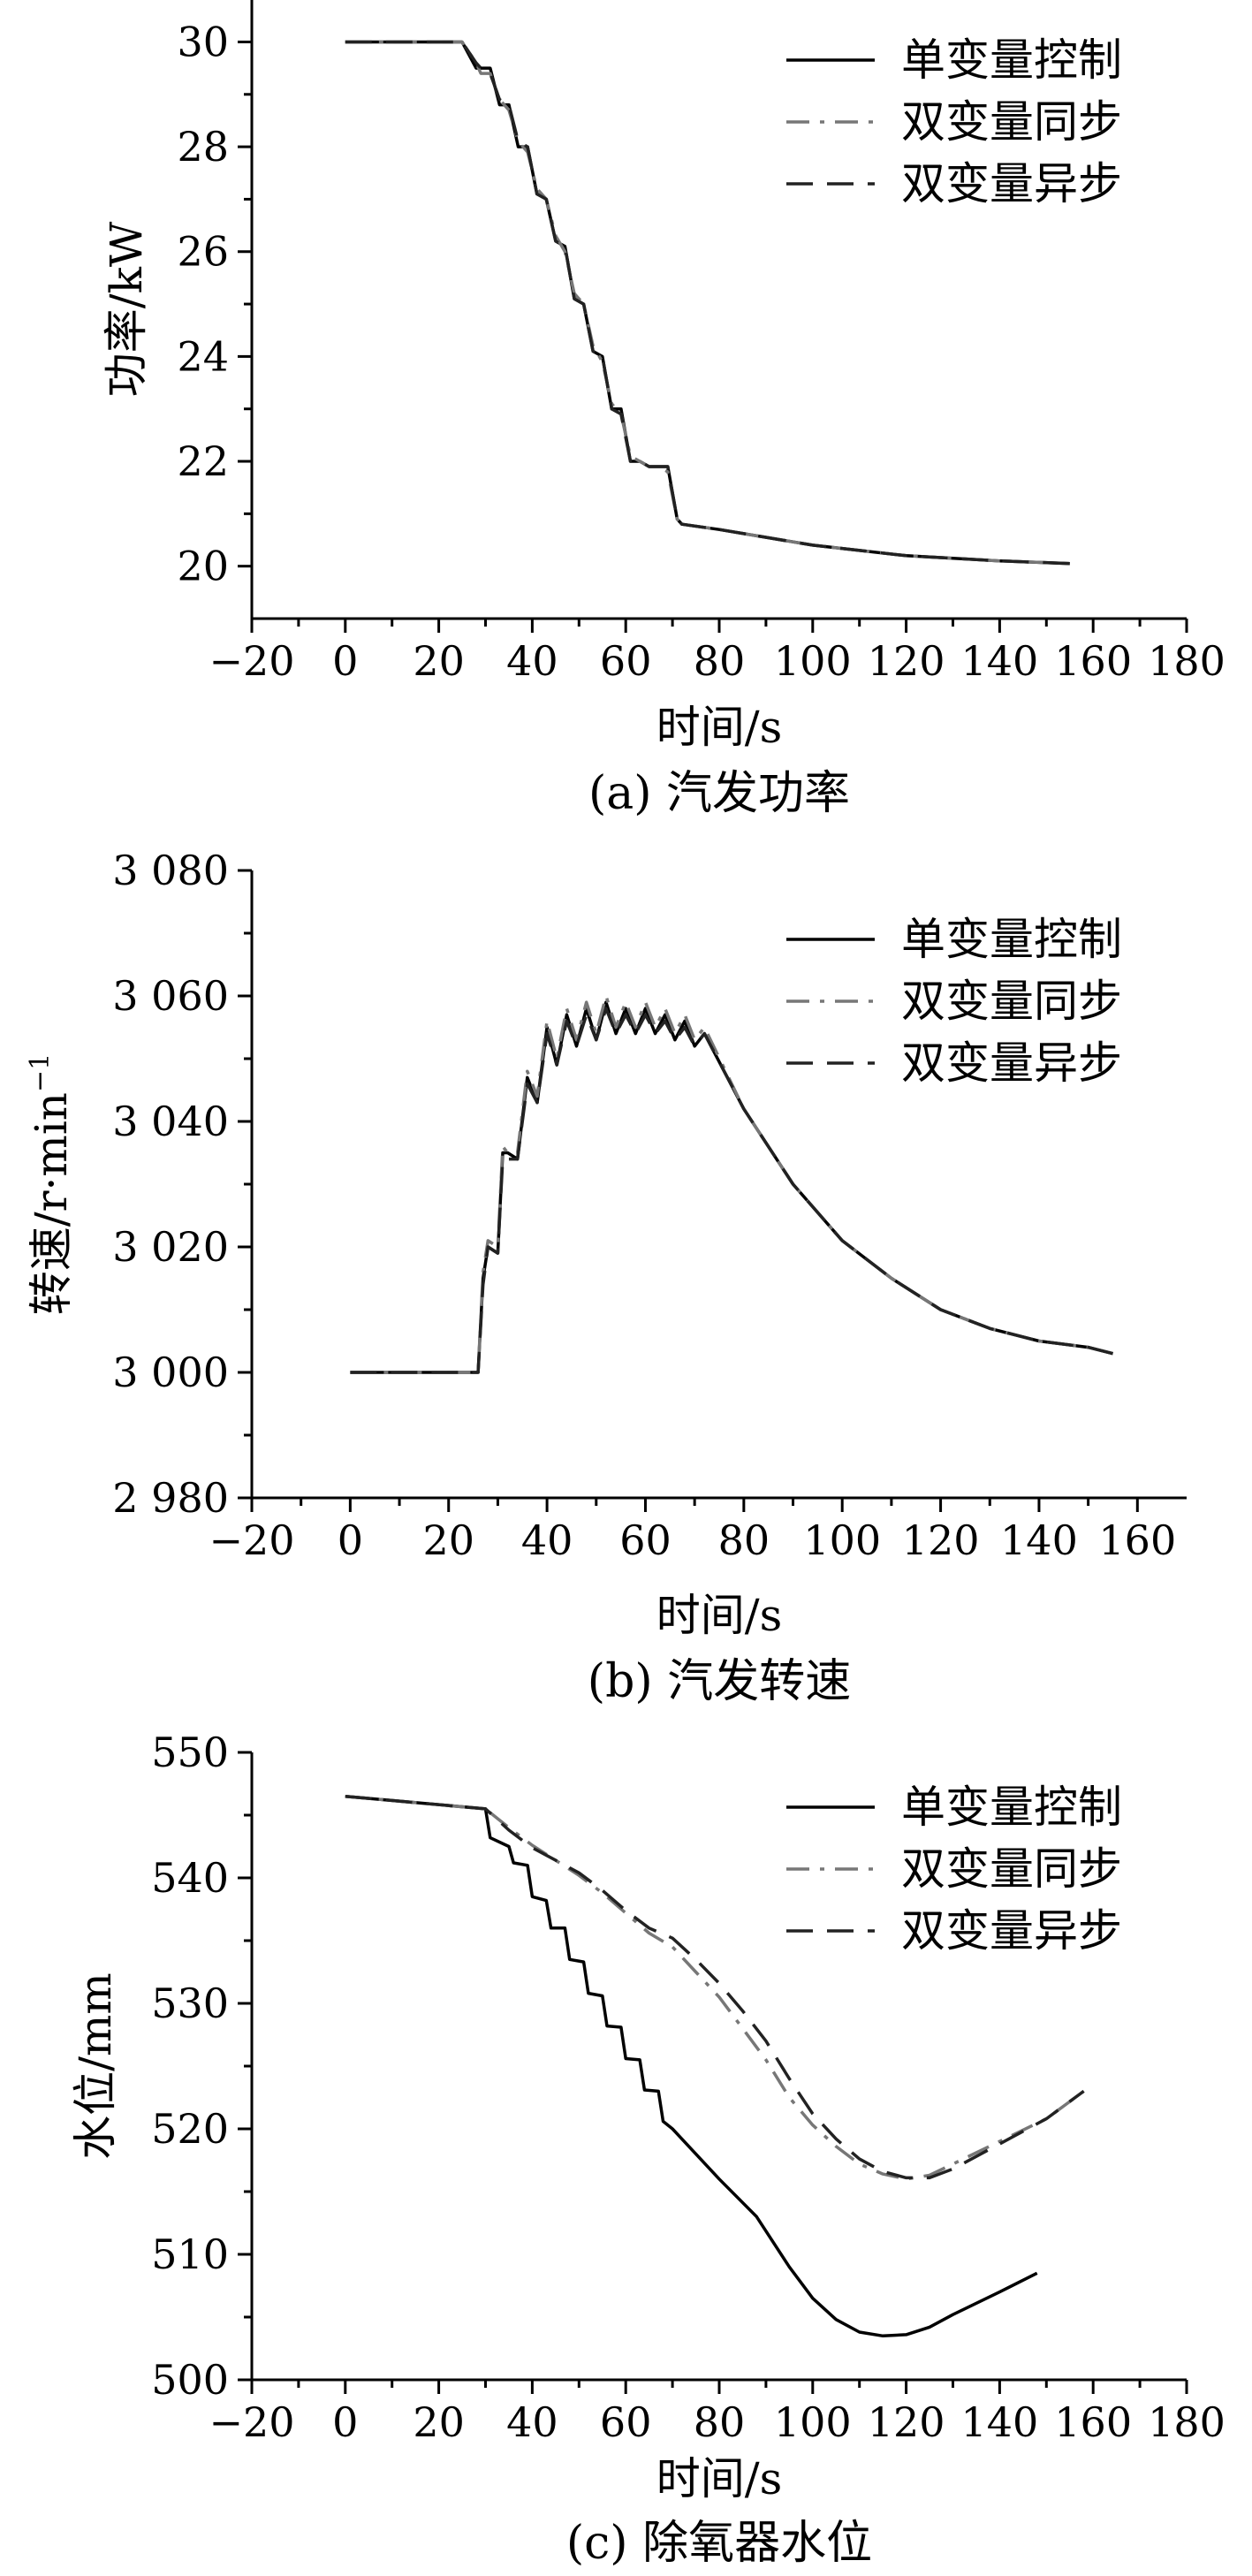 This screenshot has height=2576, width=1252. Describe the element at coordinates (190, 2380) in the screenshot. I see `y-tick-label: 500` at that location.